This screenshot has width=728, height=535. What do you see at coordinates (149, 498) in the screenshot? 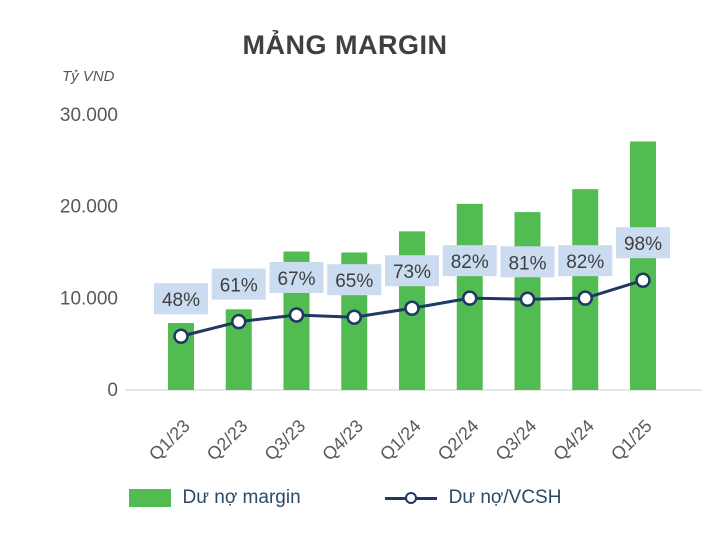
I see `bar-swatch-icon` at bounding box center [149, 498].